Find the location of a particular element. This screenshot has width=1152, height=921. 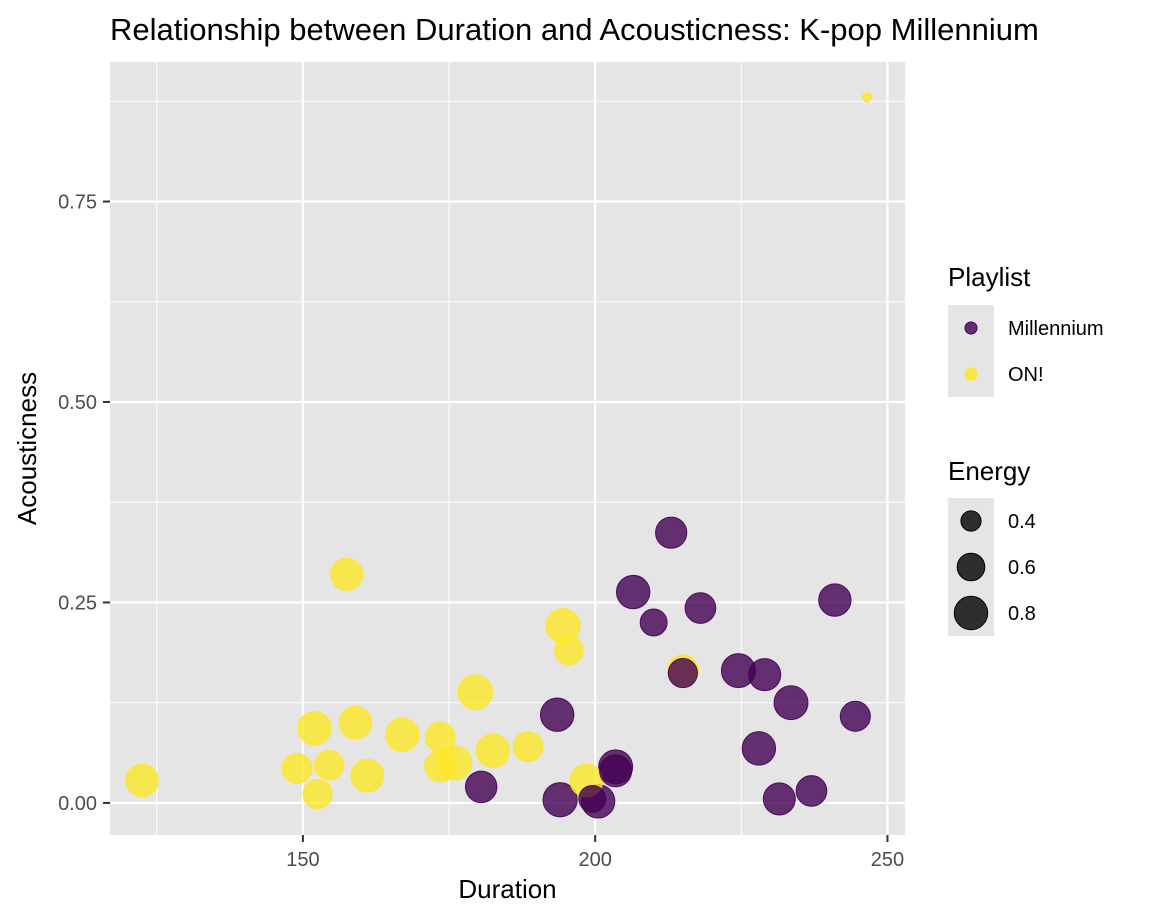

x-tick-label: 250 is located at coordinates (887, 860).